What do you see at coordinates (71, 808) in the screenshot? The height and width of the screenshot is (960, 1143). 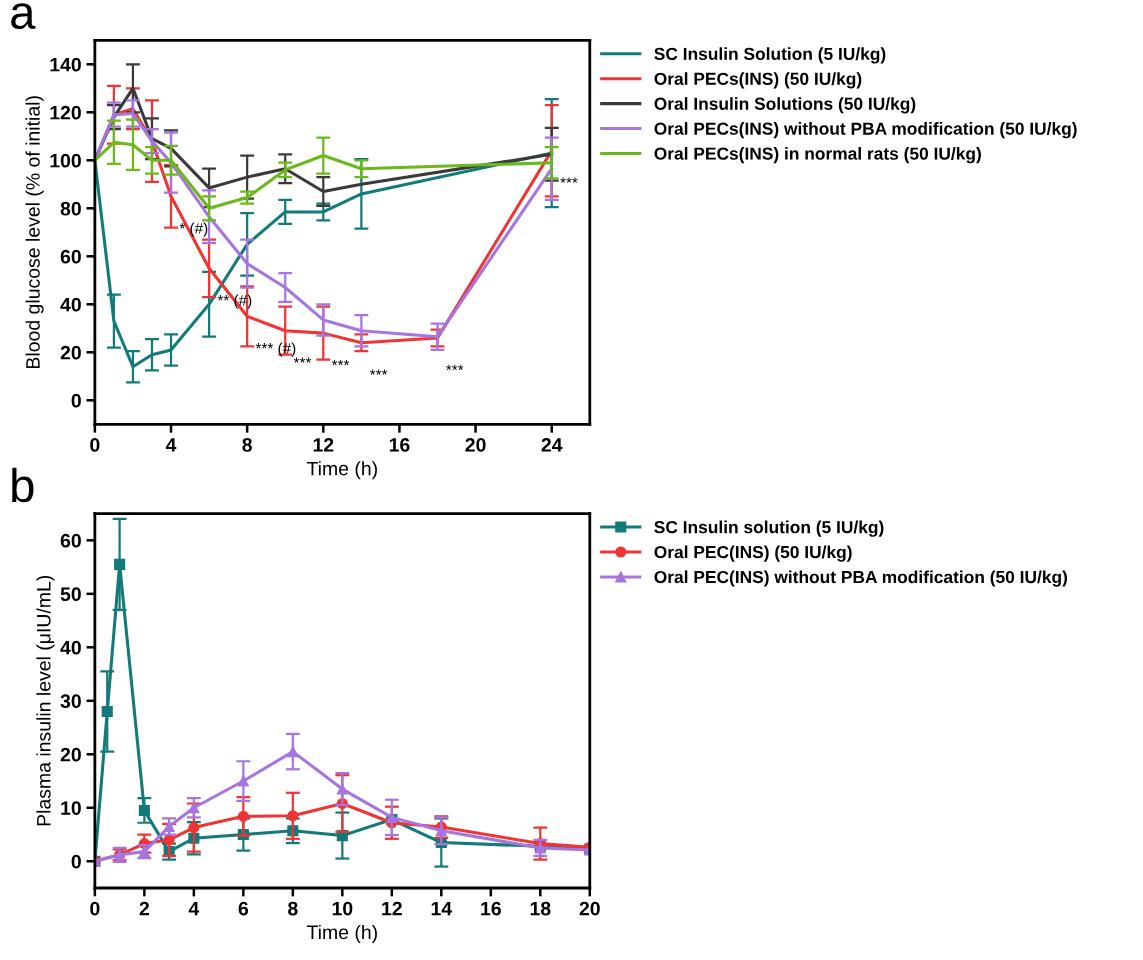 I see `y-tick-label: 10` at bounding box center [71, 808].